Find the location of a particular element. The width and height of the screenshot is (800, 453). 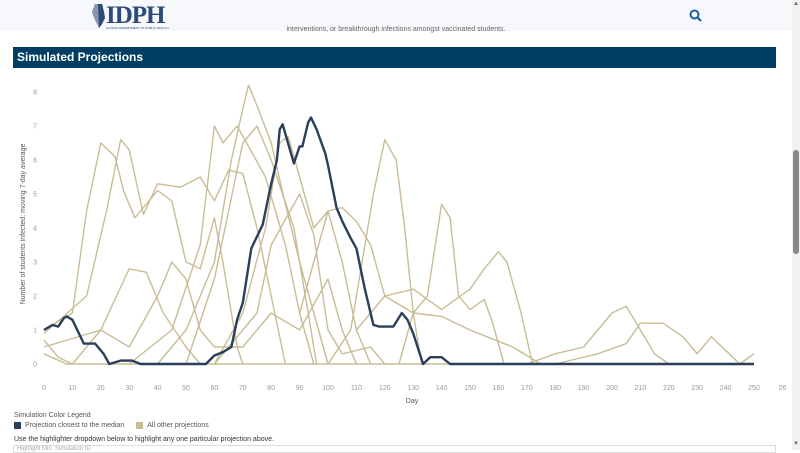

x-tick-label: 30 is located at coordinates (129, 388).